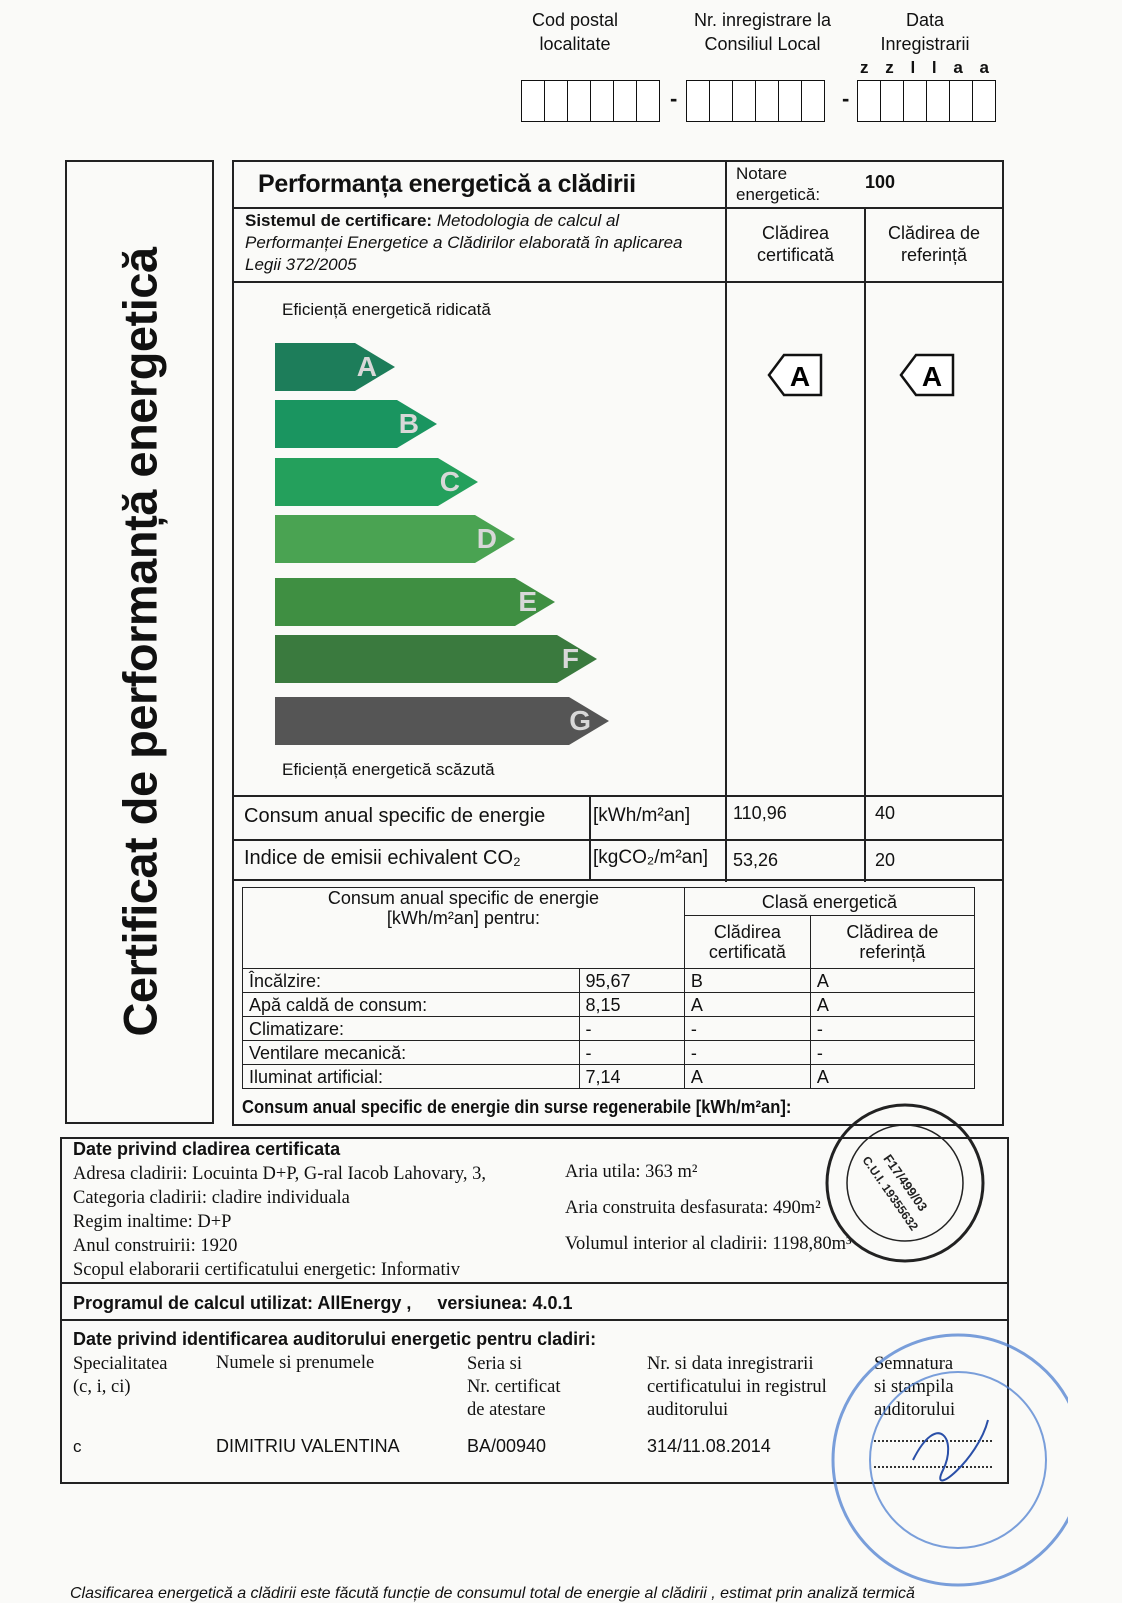 Image resolution: width=1122 pixels, height=1603 pixels. What do you see at coordinates (708, 1244) in the screenshot?
I see `interior-volume: Volumul interior al cladirii: 1198,80m³` at bounding box center [708, 1244].